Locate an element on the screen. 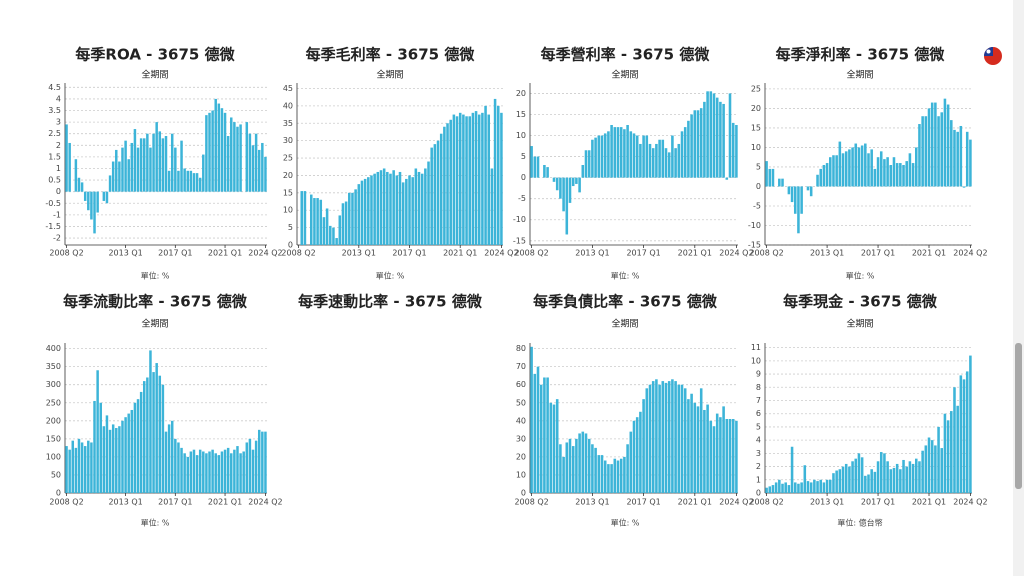 The image size is (1024, 576). scrollbar-track is located at coordinates (1018, 288).